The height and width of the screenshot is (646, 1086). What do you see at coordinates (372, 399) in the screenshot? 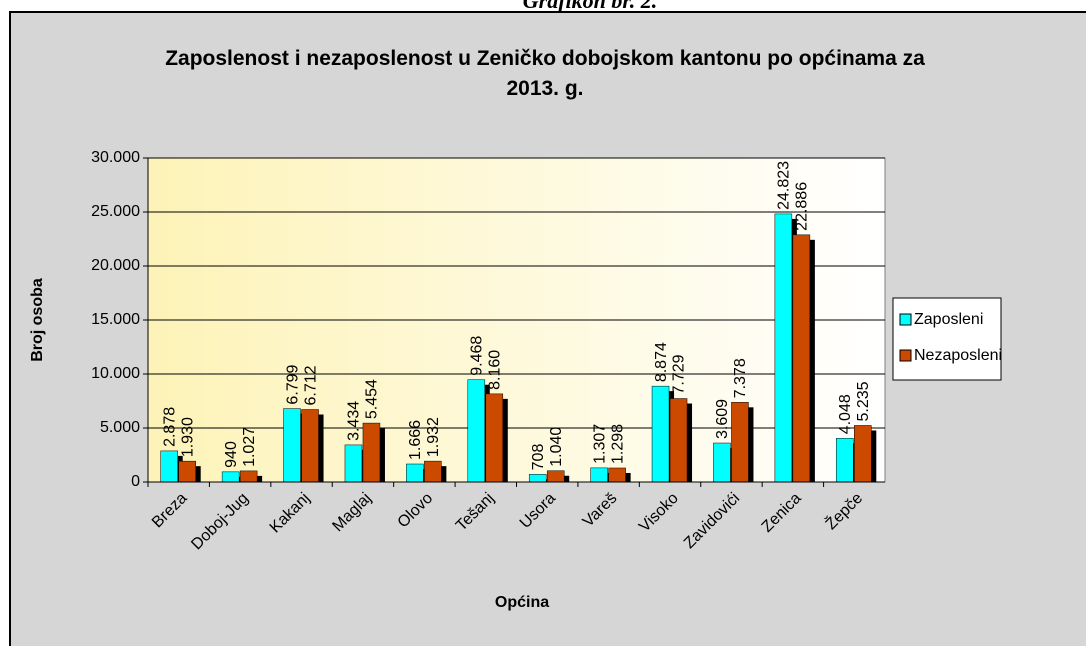
I see `value-label: 5.454` at bounding box center [372, 399].